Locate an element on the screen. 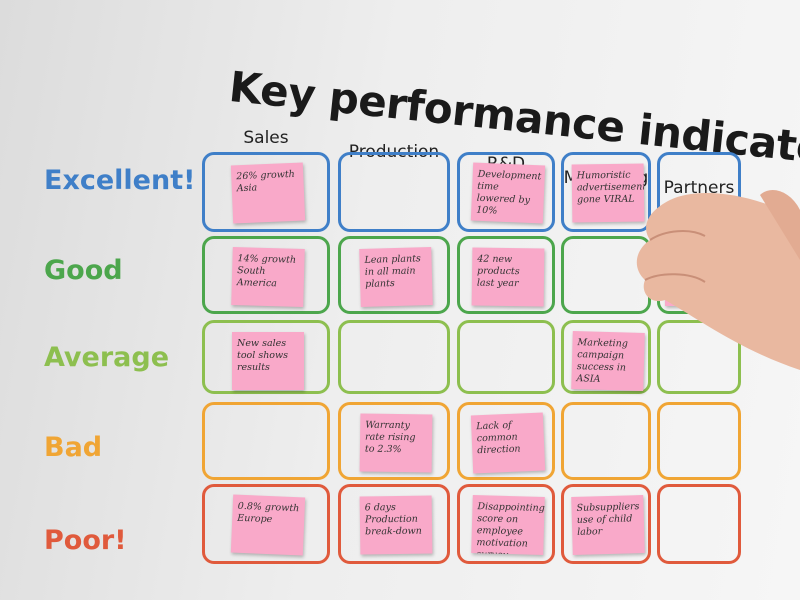 This screenshot has width=800, height=600. column-header: Sales is located at coordinates (266, 138).